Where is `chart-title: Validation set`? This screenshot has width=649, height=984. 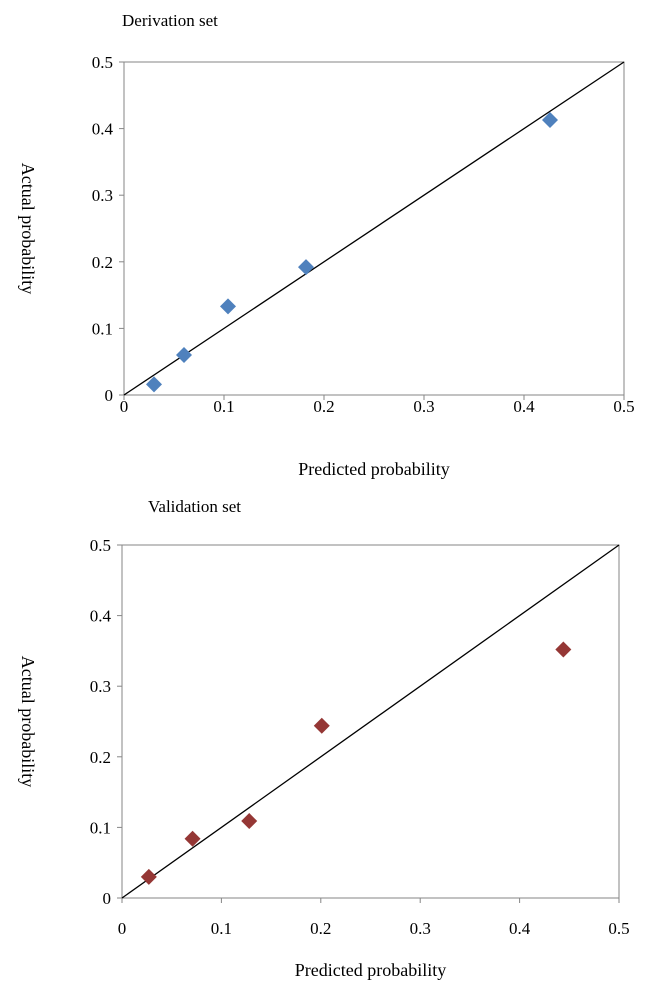
chart-title: Validation set is located at coordinates (194, 506).